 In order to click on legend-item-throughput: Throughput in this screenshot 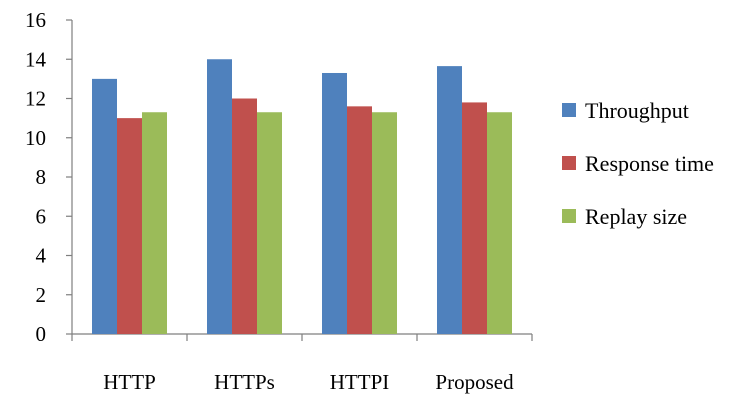, I will do `click(625, 110)`.